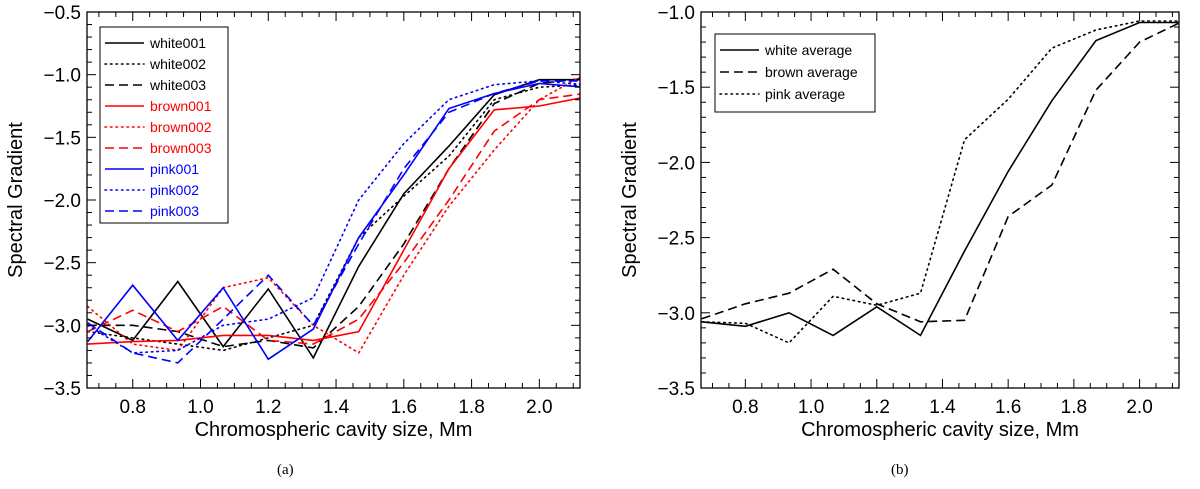 The image size is (1200, 489). What do you see at coordinates (285, 470) in the screenshot?
I see `caption-a: (a)` at bounding box center [285, 470].